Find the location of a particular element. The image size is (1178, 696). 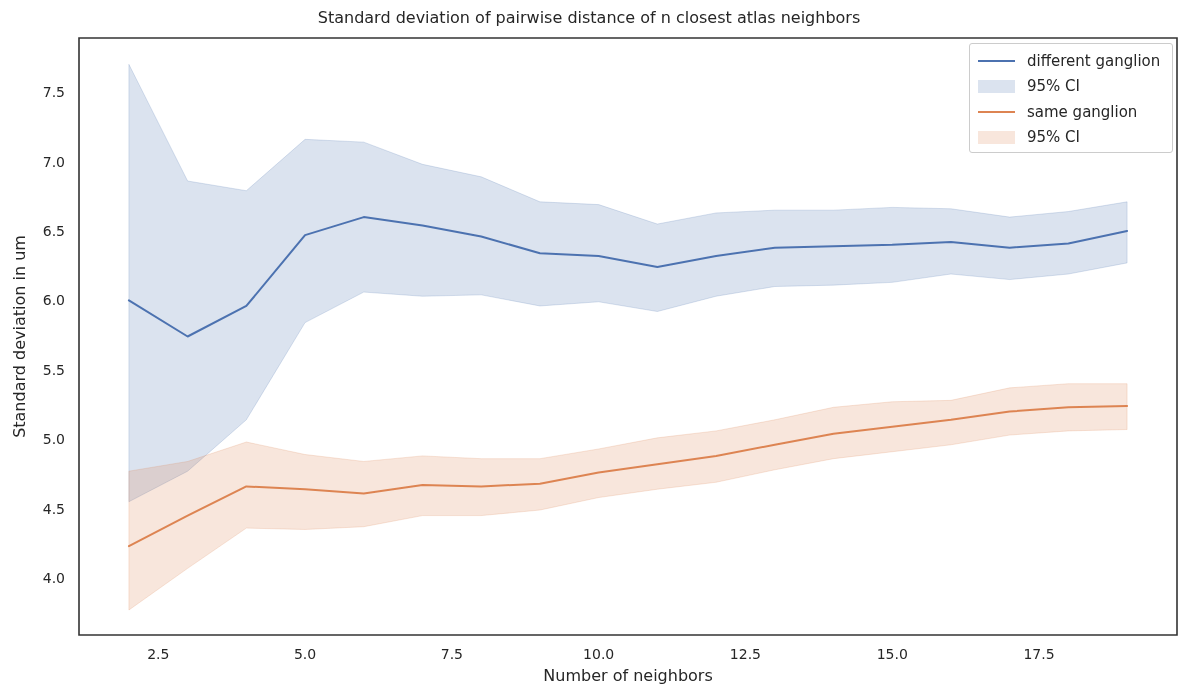

x-axis-title: Number of neighbors is located at coordinates (628, 675).